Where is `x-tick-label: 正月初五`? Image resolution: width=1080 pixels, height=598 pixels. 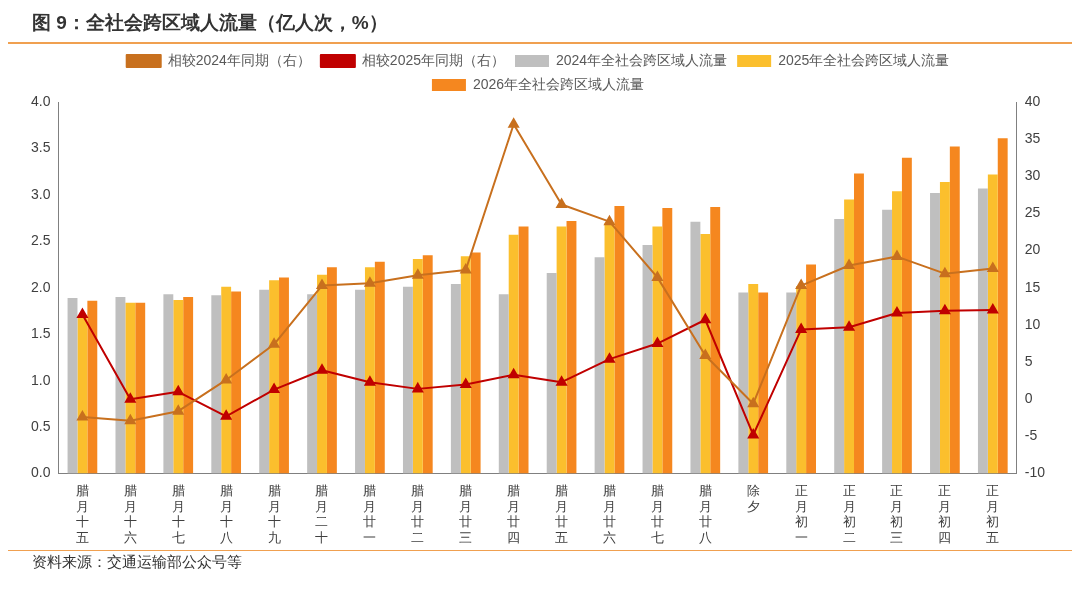 x-tick-label: 正月初五 is located at coordinates (993, 513).